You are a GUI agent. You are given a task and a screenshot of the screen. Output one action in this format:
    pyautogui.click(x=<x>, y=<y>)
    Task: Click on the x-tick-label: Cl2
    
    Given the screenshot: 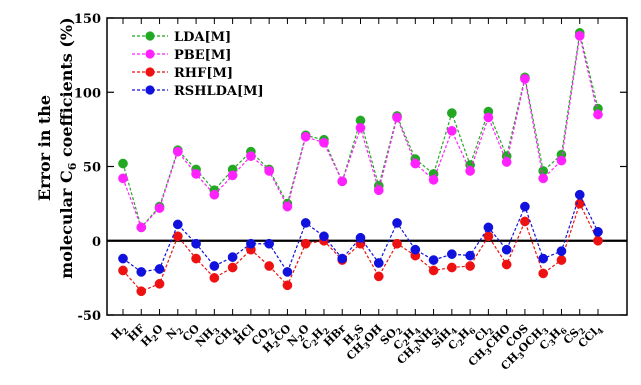 What is the action you would take?
    pyautogui.click(x=484, y=334)
    